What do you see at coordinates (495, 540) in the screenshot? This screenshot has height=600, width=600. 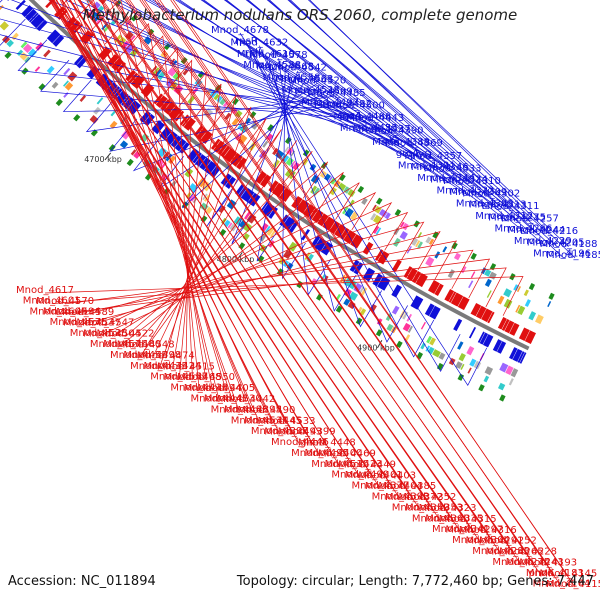 I see `gene-label: Mnod_4291` at bounding box center [495, 540].